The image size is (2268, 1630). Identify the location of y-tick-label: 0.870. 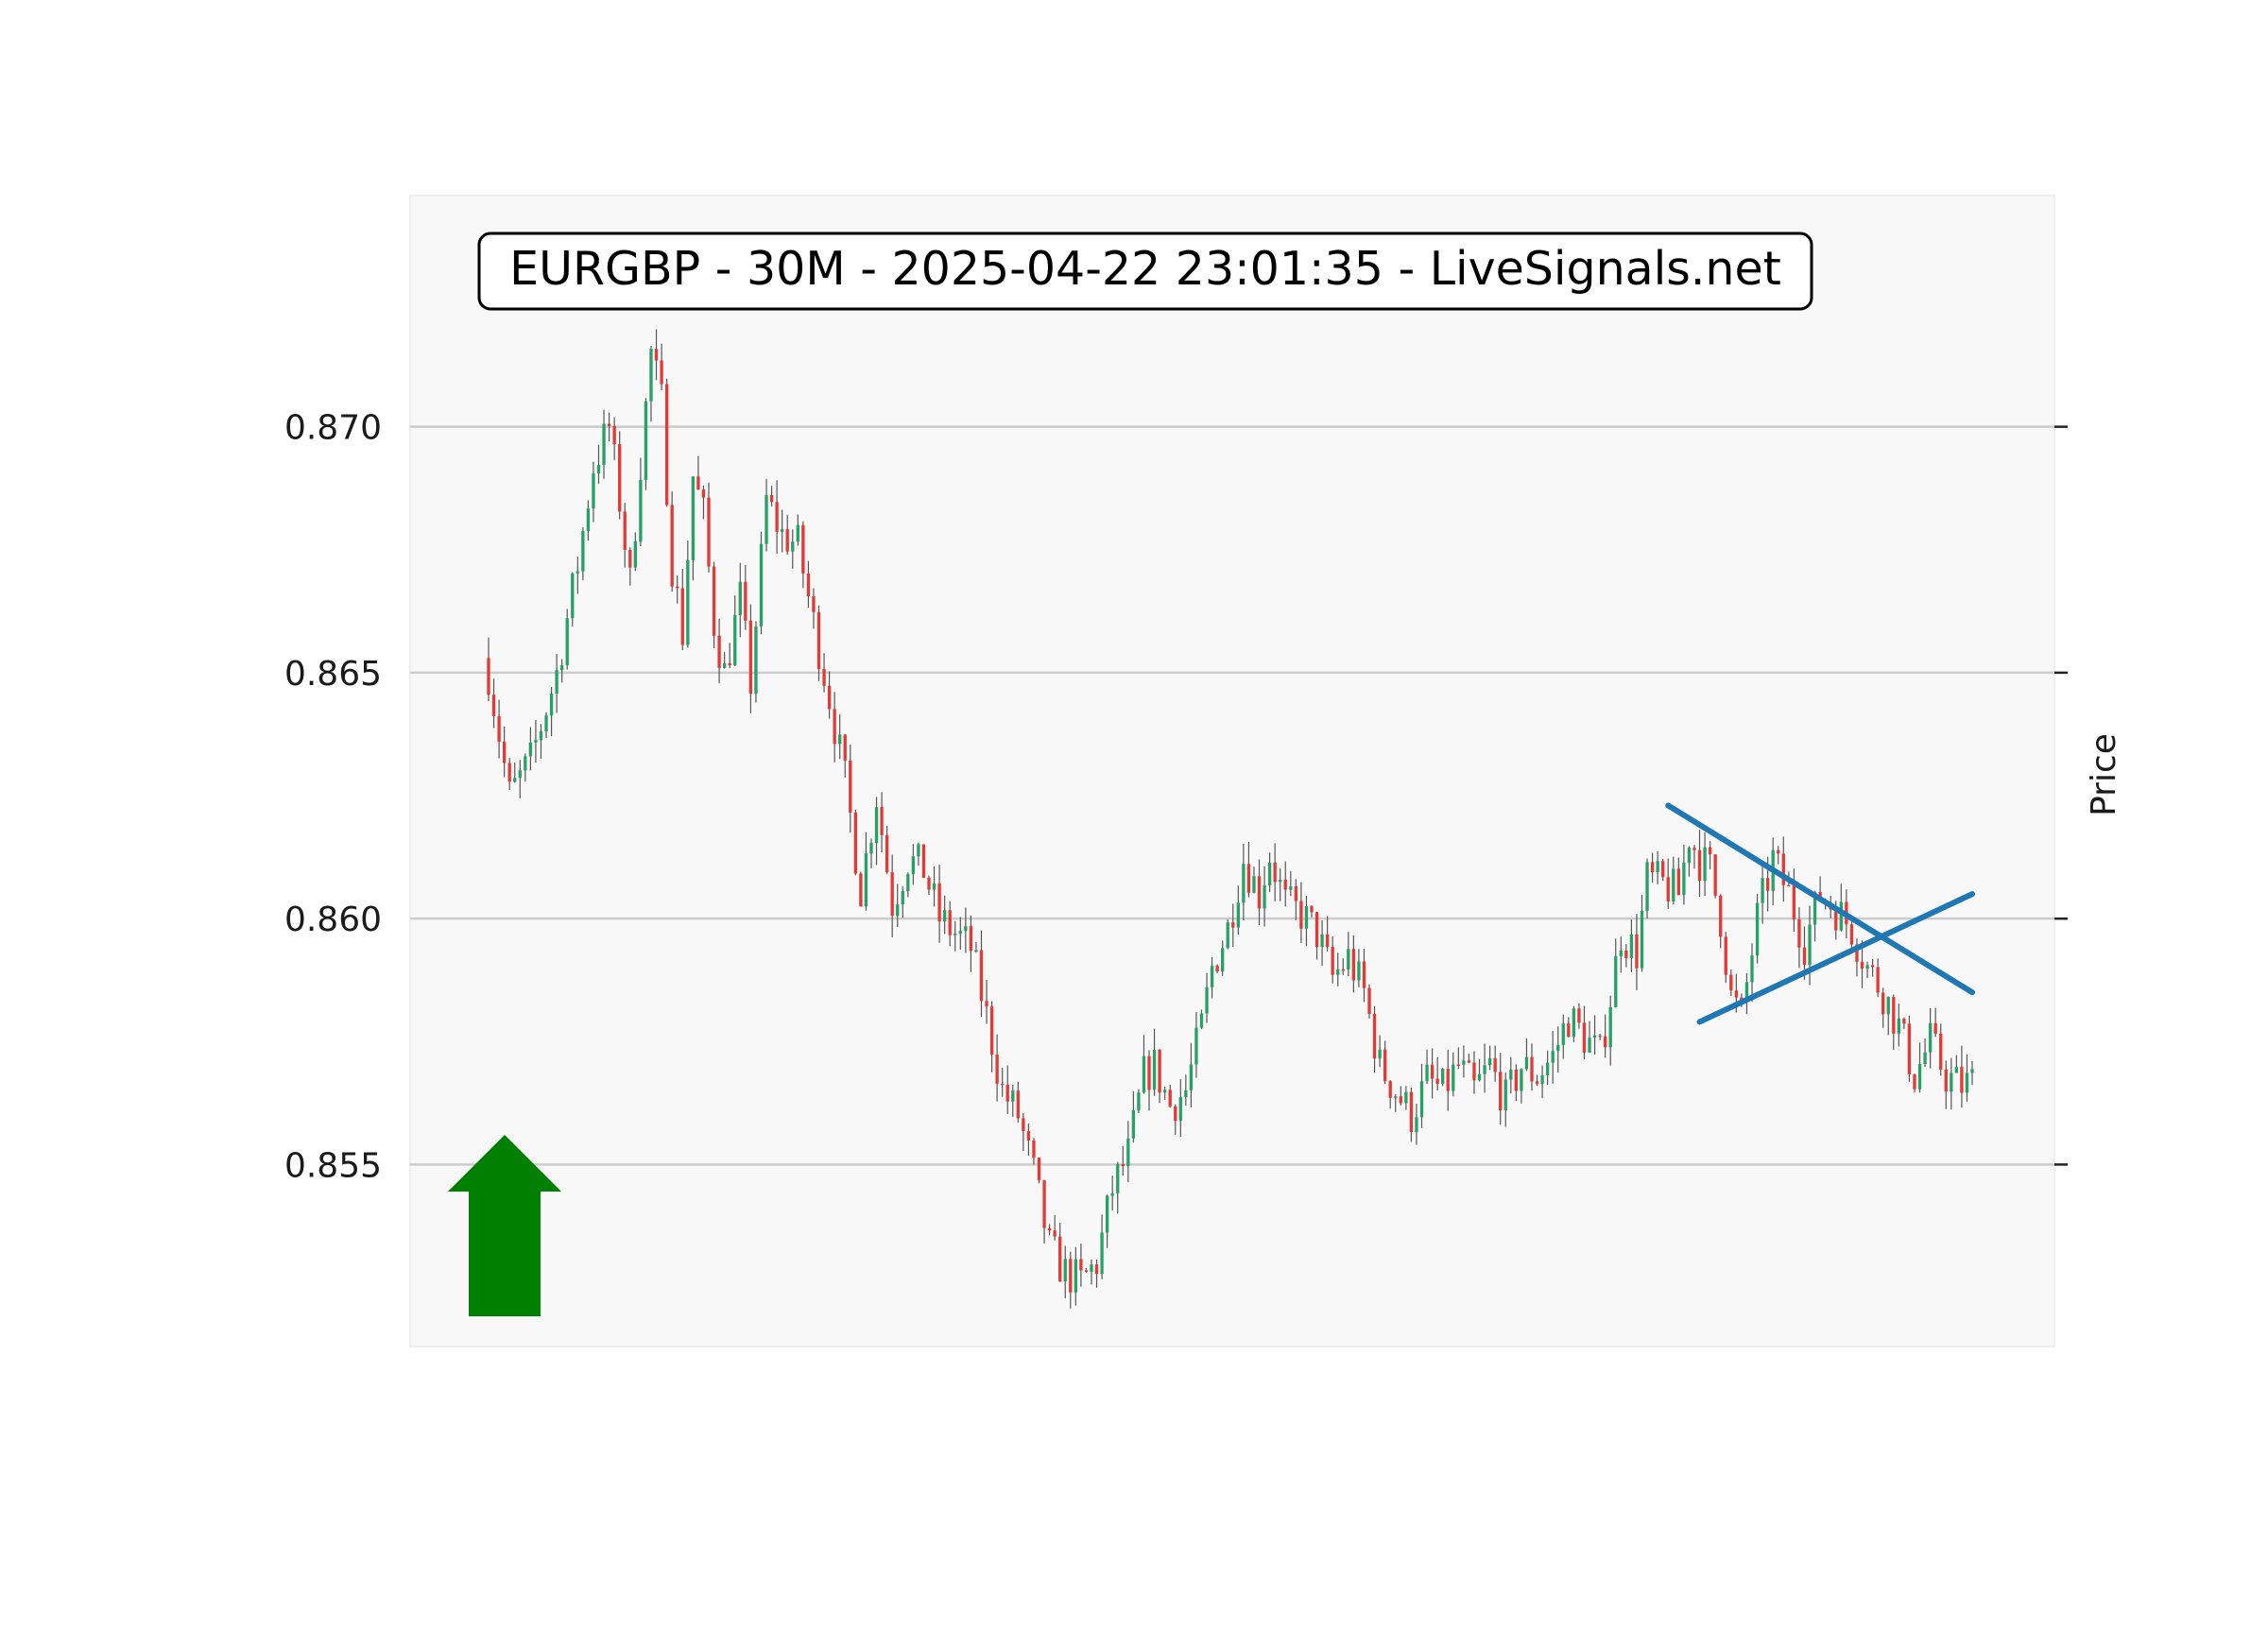
(333, 429).